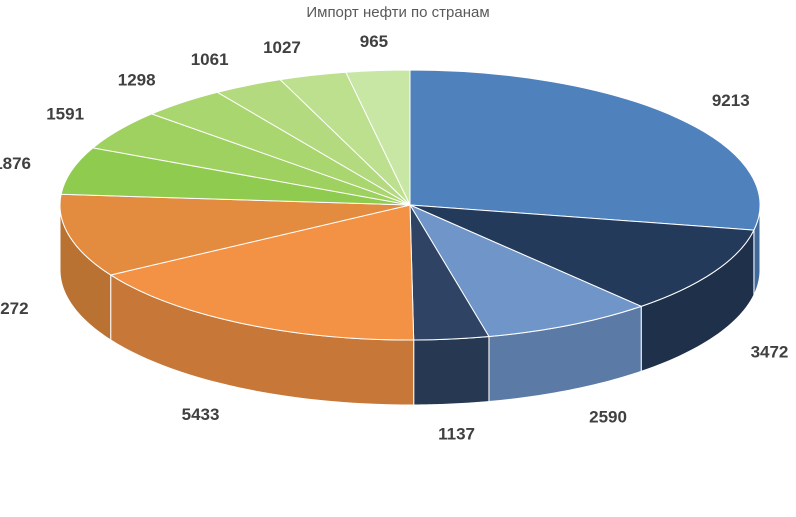  Describe the element at coordinates (456, 434) in the screenshot. I see `data-label: 1137` at that location.